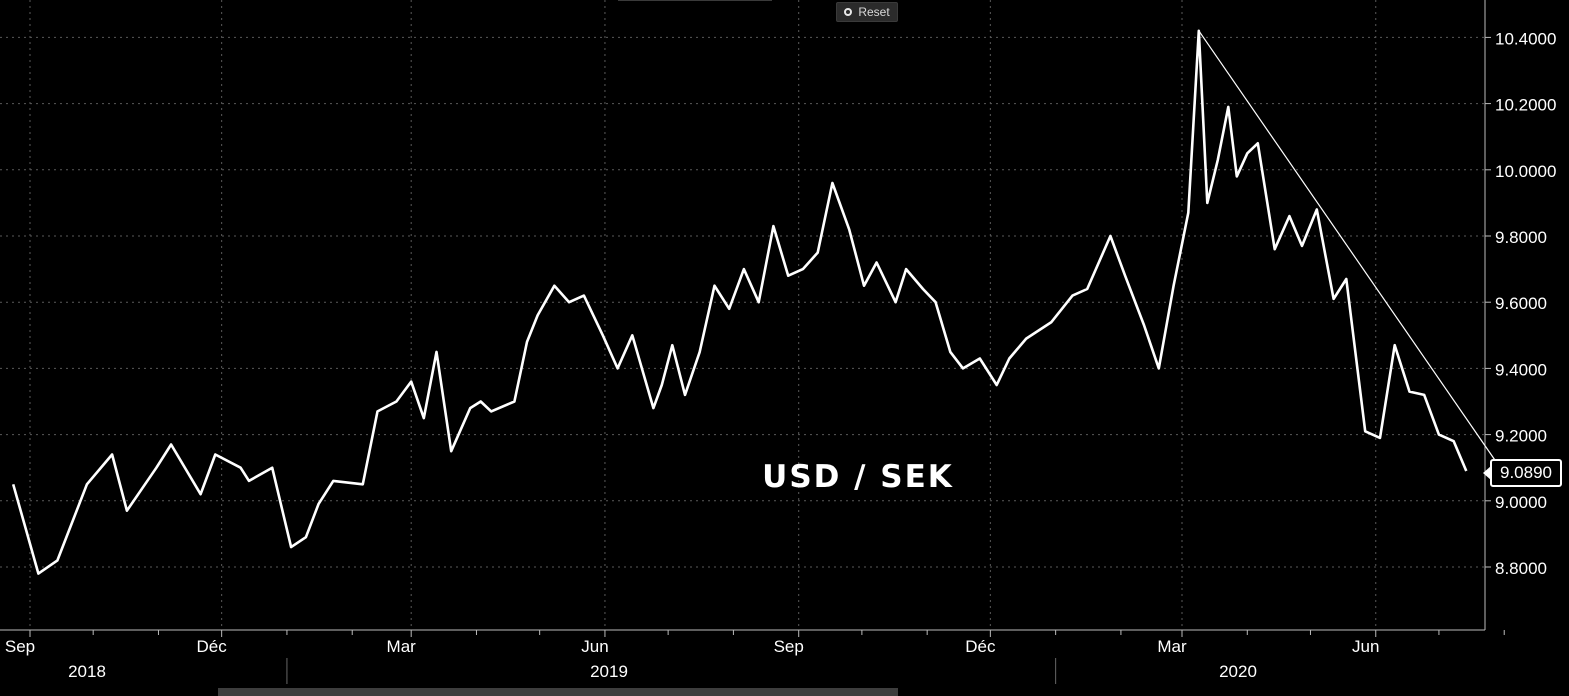 This screenshot has height=696, width=1569. Describe the element at coordinates (558, 692) in the screenshot. I see `horizontal-scrollbar` at that location.